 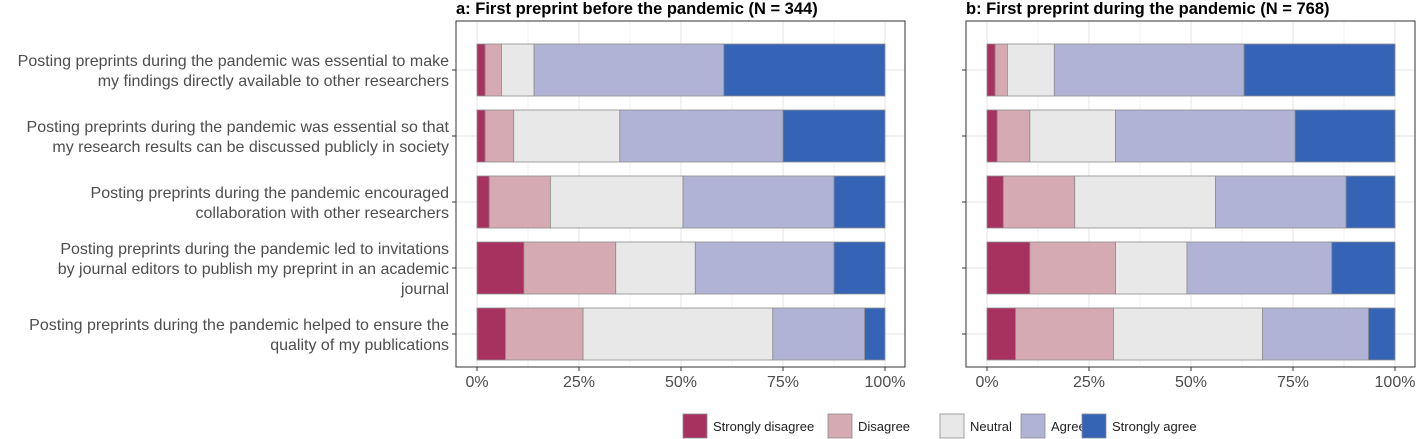 What do you see at coordinates (1068, 426) in the screenshot?
I see `legend-label: Agree` at bounding box center [1068, 426].